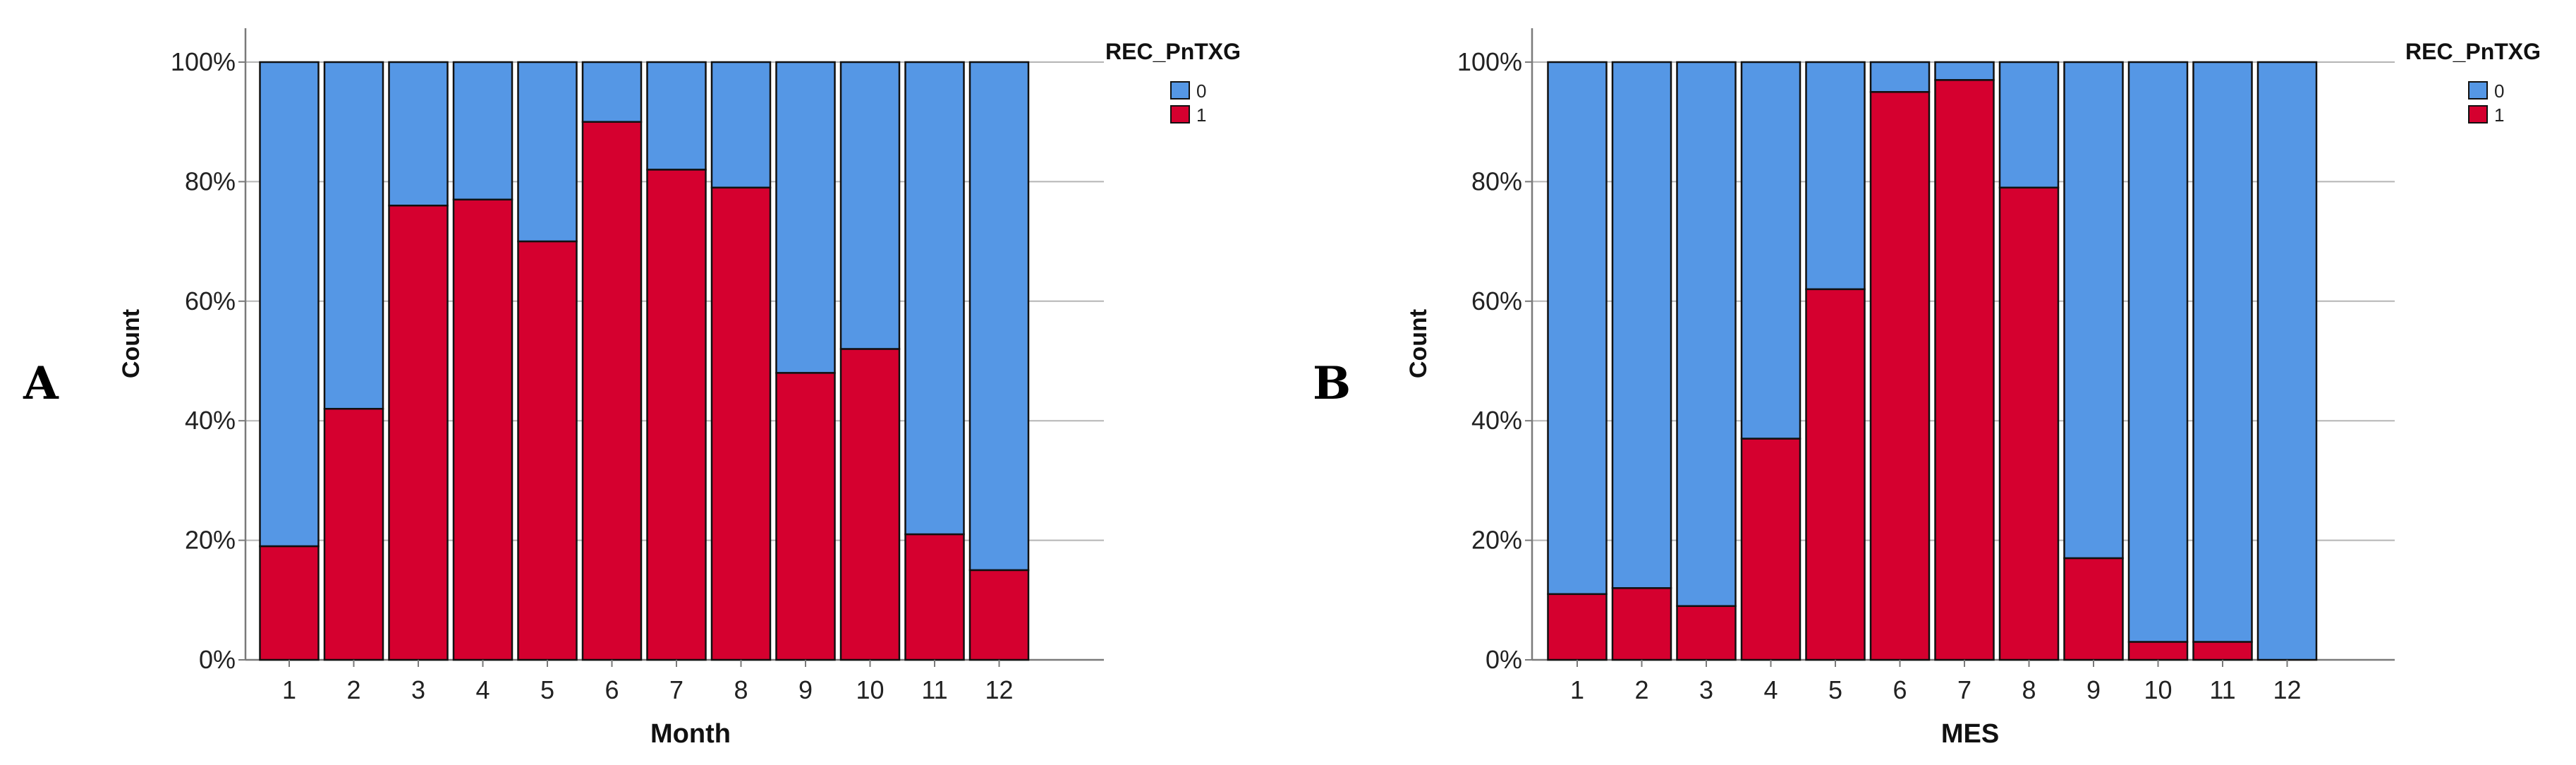  What do you see at coordinates (131, 344) in the screenshot?
I see `y-axis-title: Count` at bounding box center [131, 344].